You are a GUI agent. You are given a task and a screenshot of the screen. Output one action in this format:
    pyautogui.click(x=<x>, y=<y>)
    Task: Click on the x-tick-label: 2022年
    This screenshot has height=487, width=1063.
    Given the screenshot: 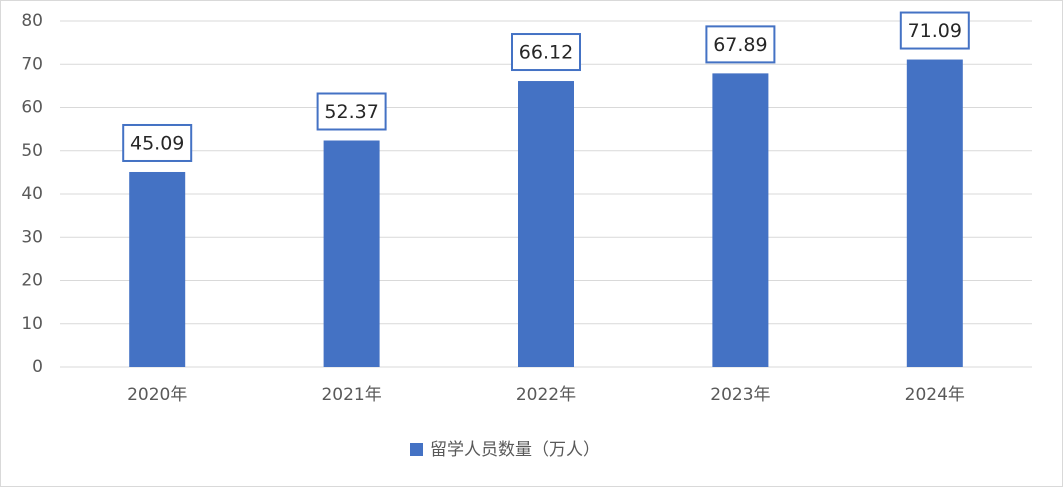 What is the action you would take?
    pyautogui.click(x=546, y=395)
    